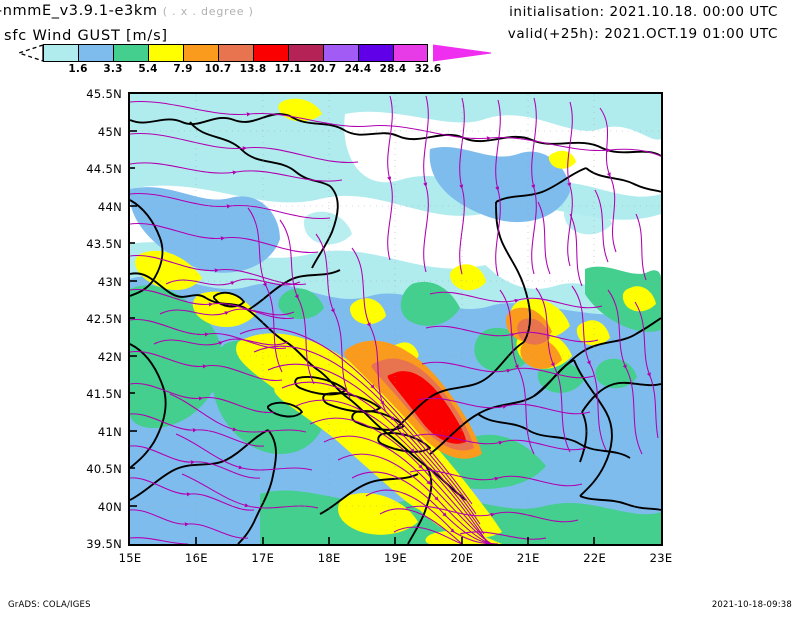 This screenshot has height=618, width=800. I want to click on y-axis-label-6: 42.5N, so click(104, 319).